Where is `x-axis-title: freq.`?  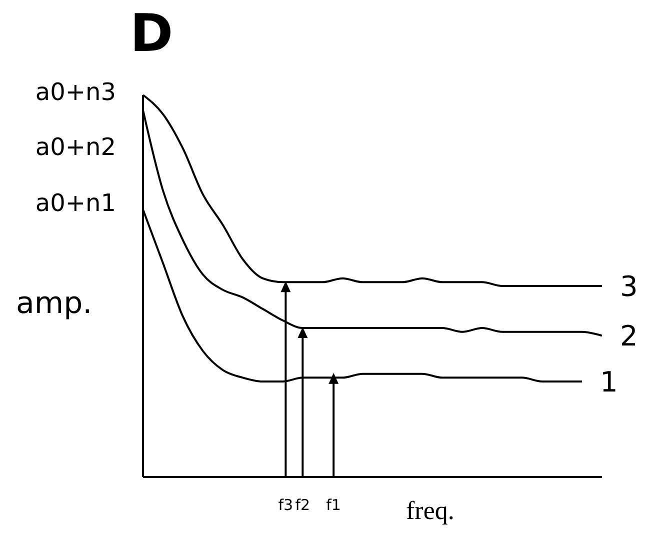 x-axis-title: freq. is located at coordinates (430, 511).